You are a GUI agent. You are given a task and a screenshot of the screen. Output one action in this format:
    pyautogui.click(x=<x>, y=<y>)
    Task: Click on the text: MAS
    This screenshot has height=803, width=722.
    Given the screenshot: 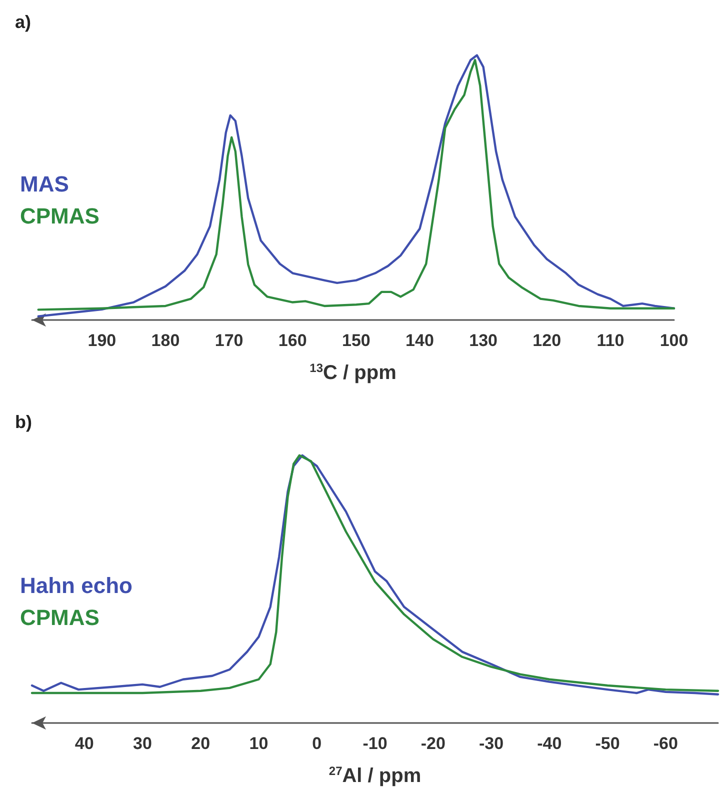 What is the action you would take?
    pyautogui.click(x=44, y=184)
    